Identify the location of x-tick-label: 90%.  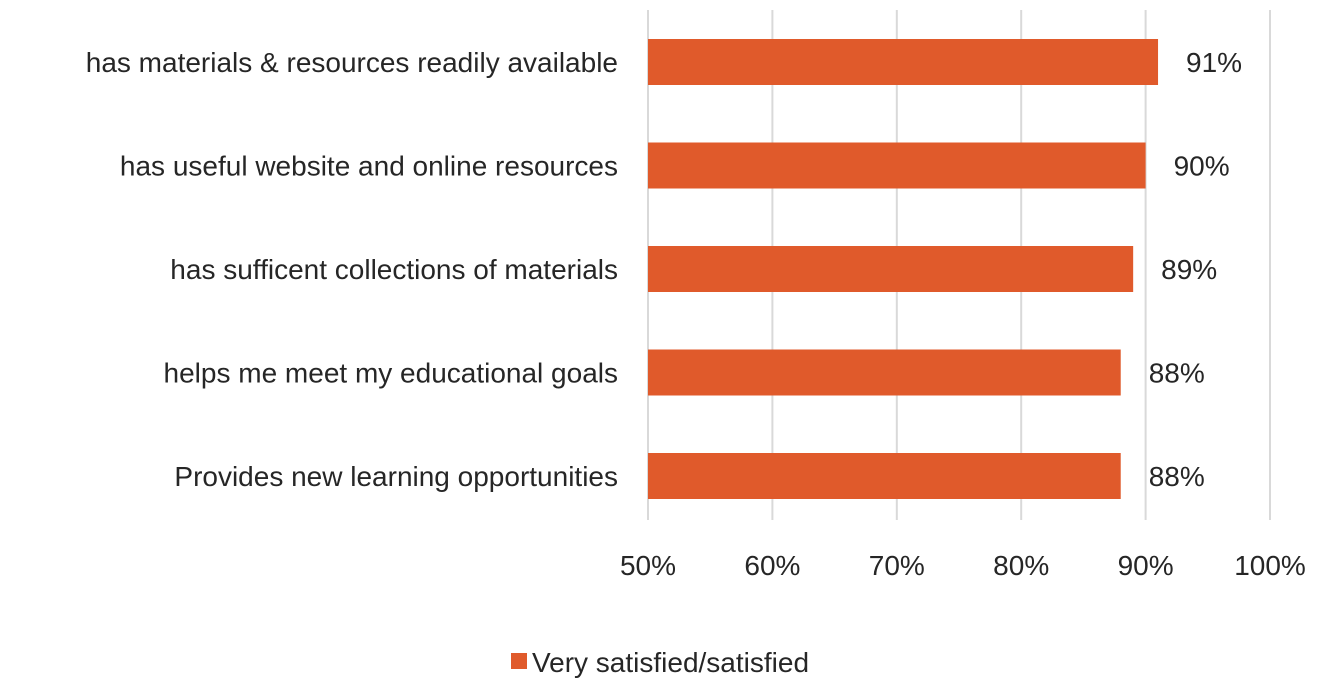
(1146, 565).